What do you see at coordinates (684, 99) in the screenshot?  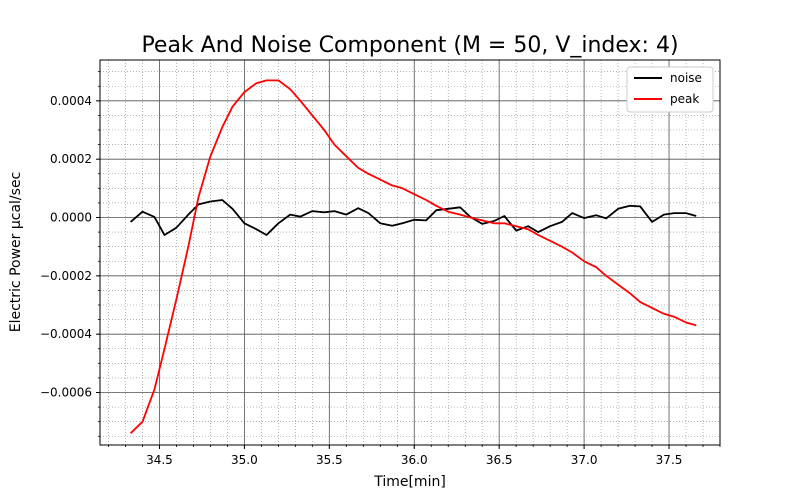 I see `legend-label-peak: peak` at bounding box center [684, 99].